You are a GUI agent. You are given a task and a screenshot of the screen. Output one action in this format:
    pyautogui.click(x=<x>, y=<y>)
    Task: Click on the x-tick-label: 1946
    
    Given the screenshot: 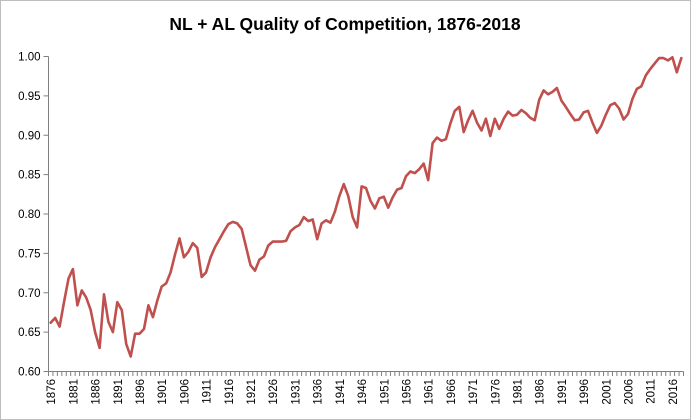 What is the action you would take?
    pyautogui.click(x=363, y=392)
    